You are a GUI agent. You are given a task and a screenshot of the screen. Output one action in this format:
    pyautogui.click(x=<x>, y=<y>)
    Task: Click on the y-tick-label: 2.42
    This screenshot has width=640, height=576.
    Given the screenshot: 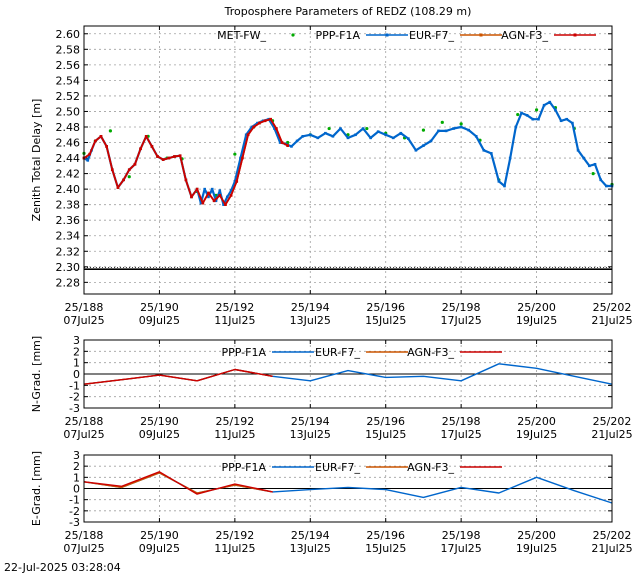 What is the action you would take?
    pyautogui.click(x=68, y=174)
    